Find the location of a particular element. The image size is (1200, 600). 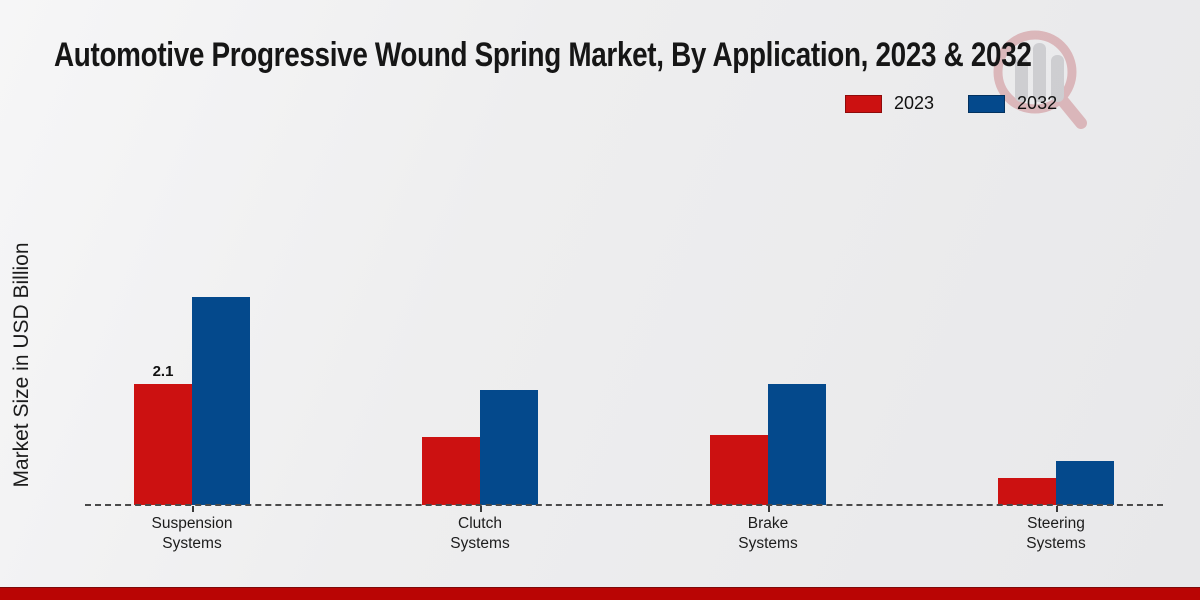

category-label-steering-systems: Steering Systems is located at coordinates (1056, 533).